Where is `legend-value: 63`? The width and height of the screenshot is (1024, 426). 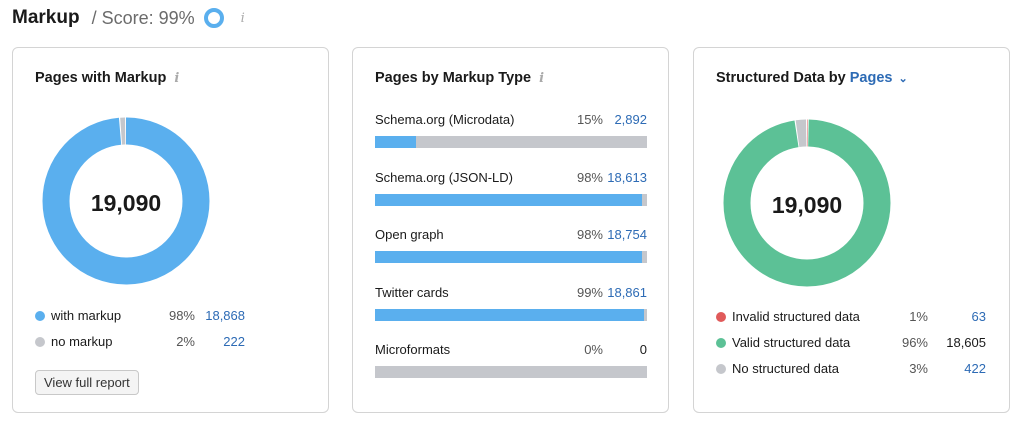
legend-value: 63 is located at coordinates (978, 316).